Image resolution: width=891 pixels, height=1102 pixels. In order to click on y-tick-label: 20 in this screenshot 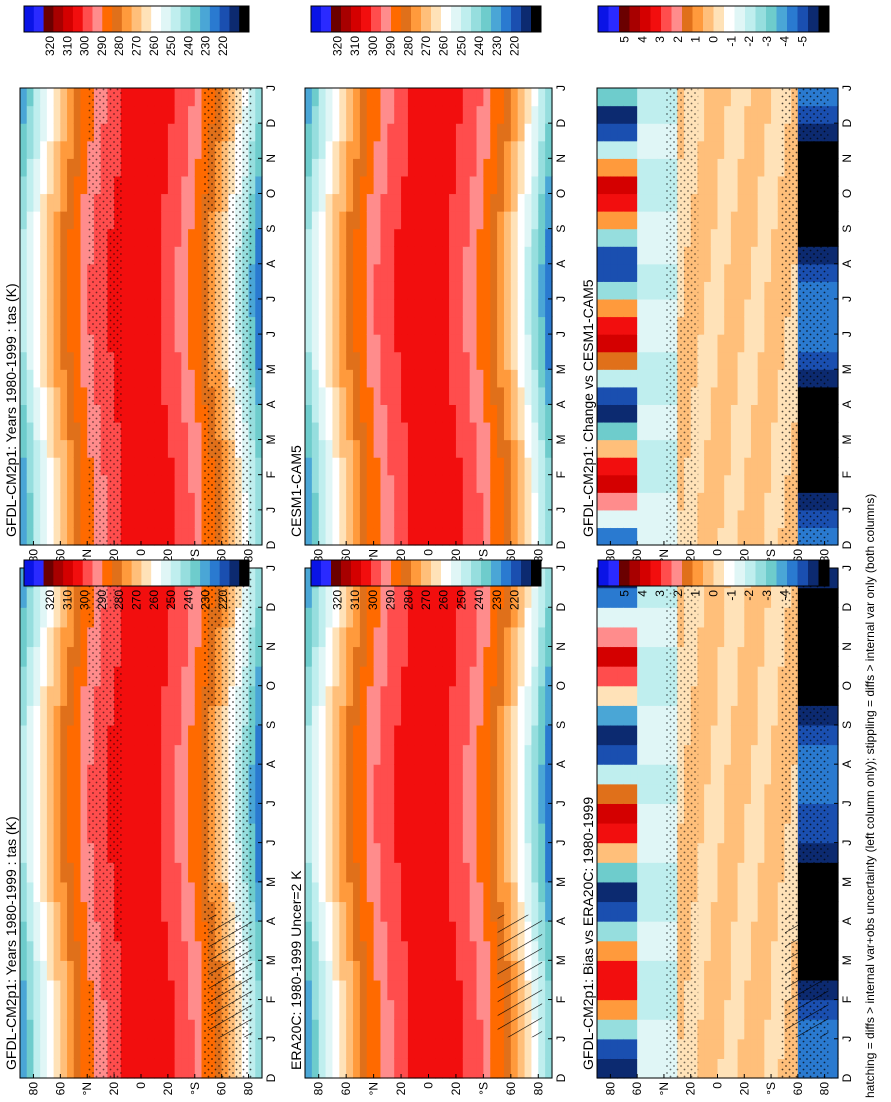, I will do `click(168, 556)`.